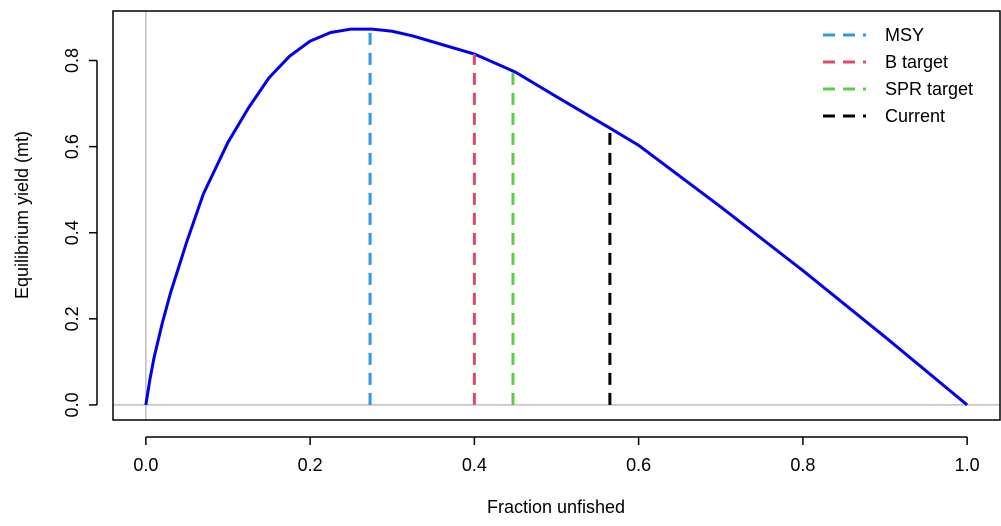  I want to click on legend-label-b-target: B target, so click(916, 62).